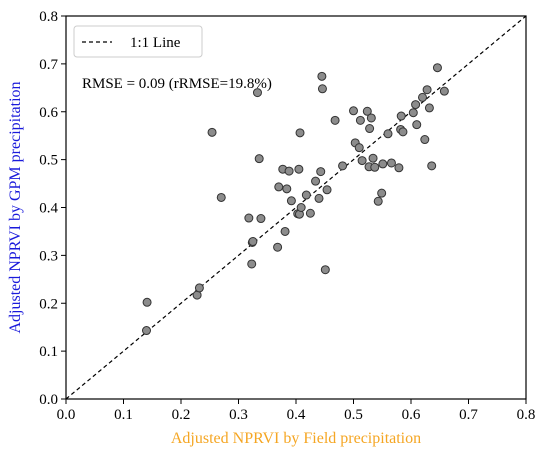 The height and width of the screenshot is (456, 550). Describe the element at coordinates (181, 415) in the screenshot. I see `x-tick-label: 0.2` at that location.